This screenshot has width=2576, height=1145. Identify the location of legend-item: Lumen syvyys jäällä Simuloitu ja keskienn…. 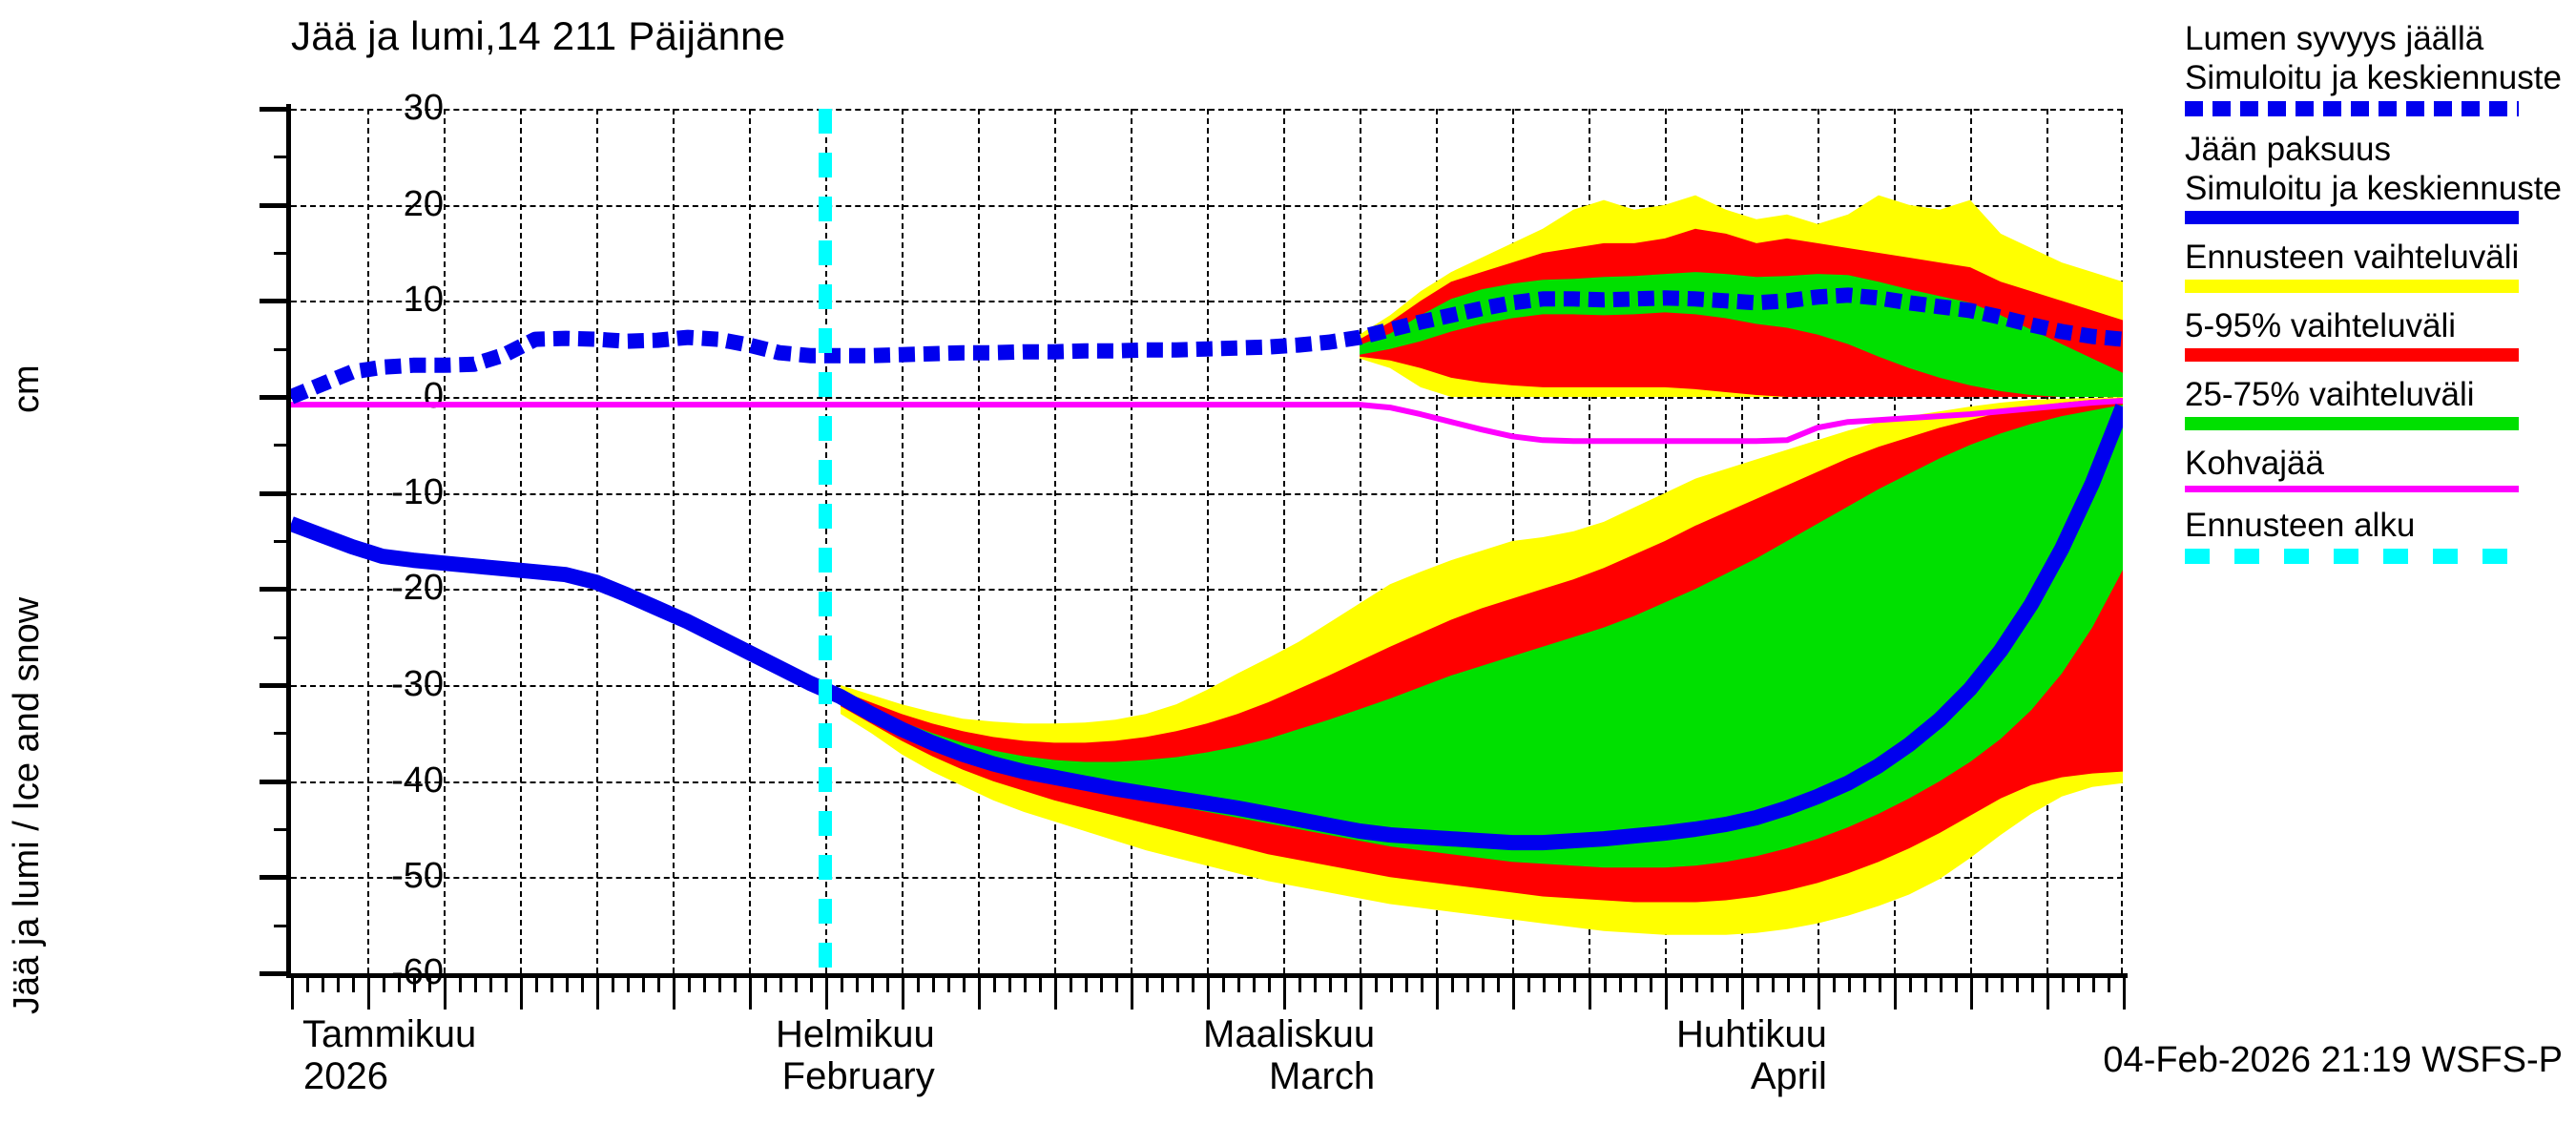
(2375, 67).